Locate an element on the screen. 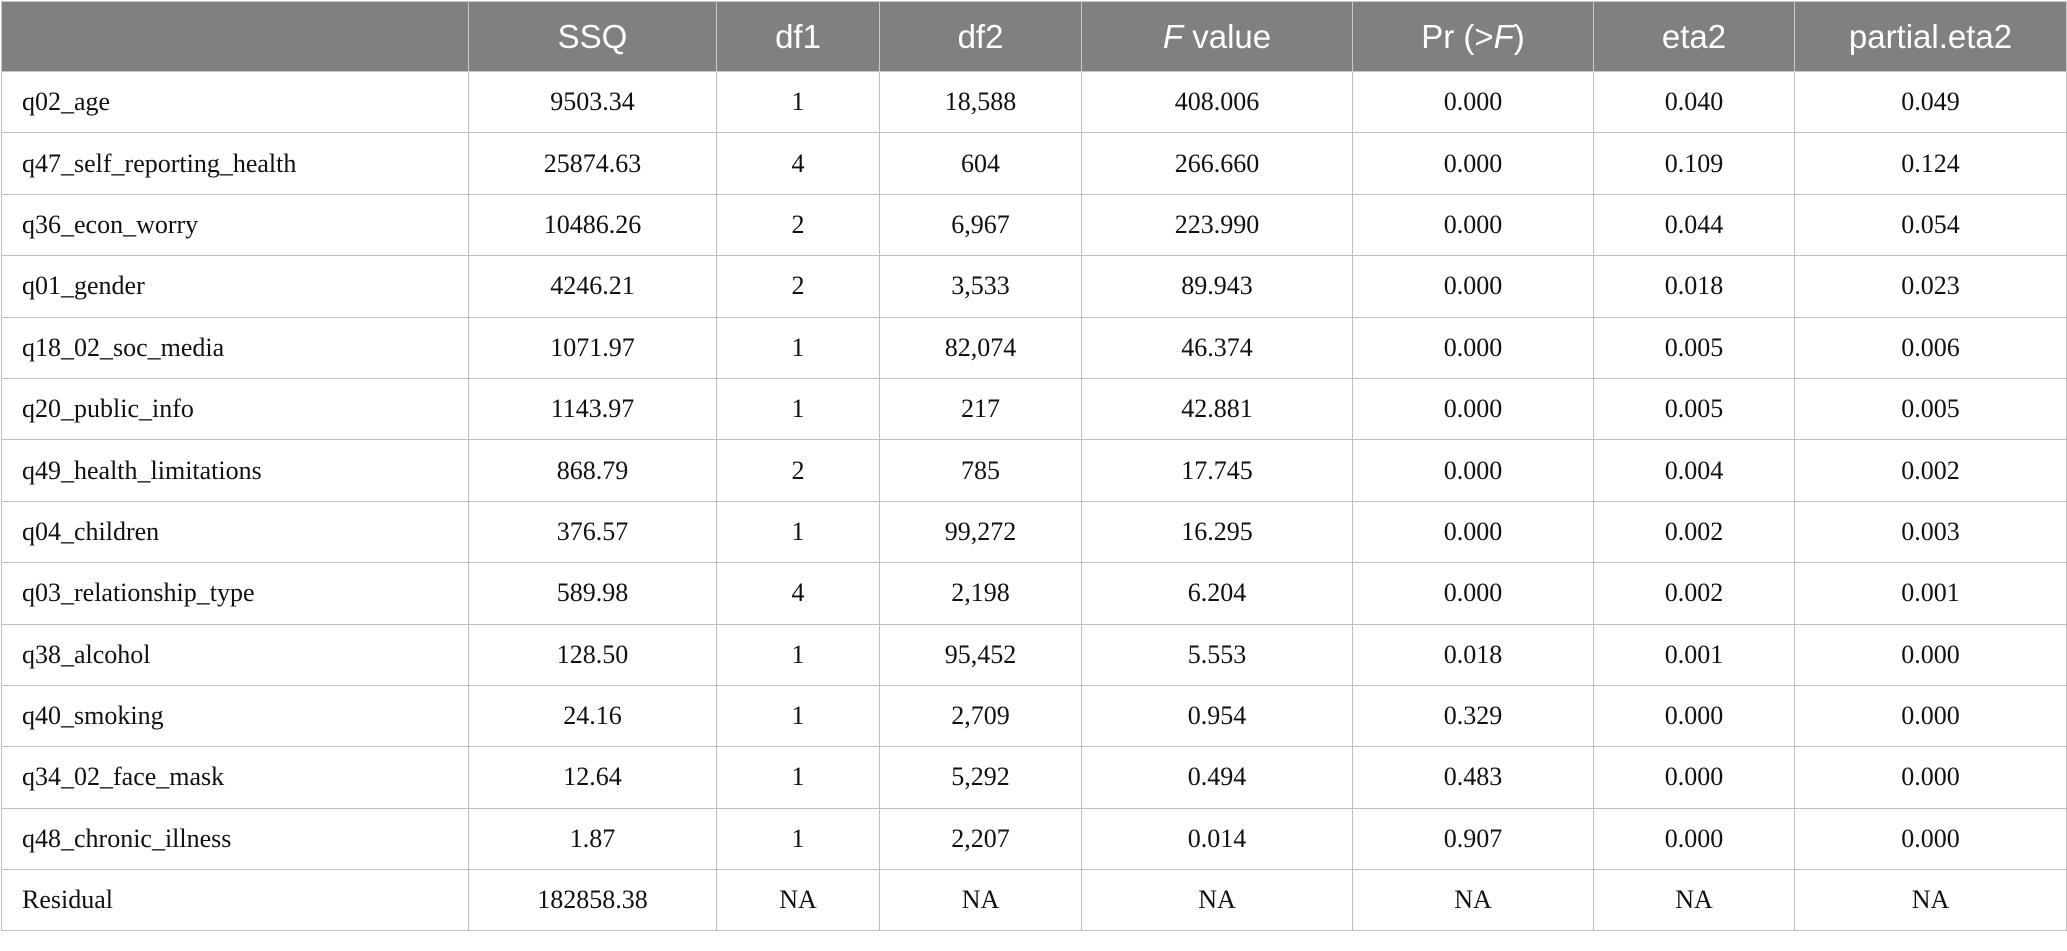 This screenshot has width=2067, height=951. cell-term: q03_relationship_type is located at coordinates (235, 593).